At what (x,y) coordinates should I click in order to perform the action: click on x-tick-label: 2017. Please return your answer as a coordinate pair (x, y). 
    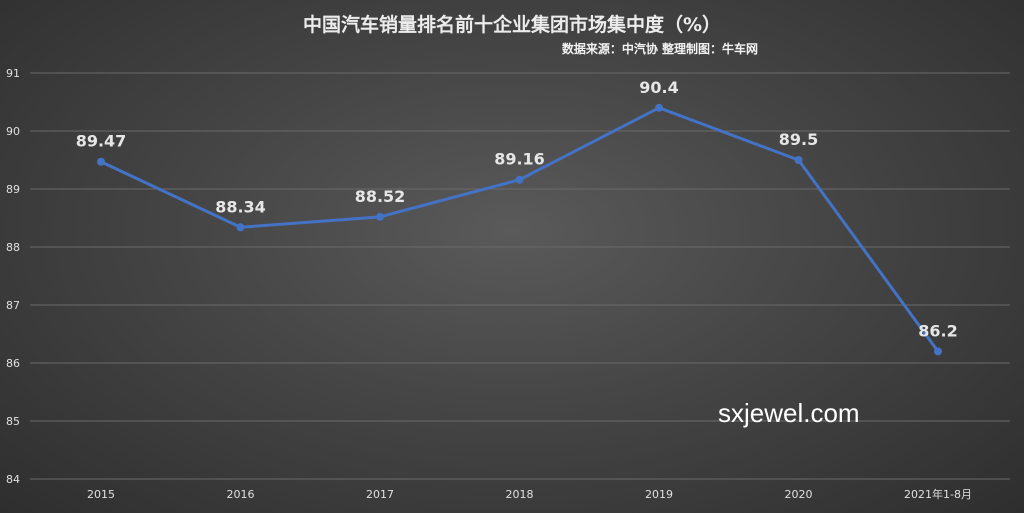
    Looking at the image, I should click on (380, 494).